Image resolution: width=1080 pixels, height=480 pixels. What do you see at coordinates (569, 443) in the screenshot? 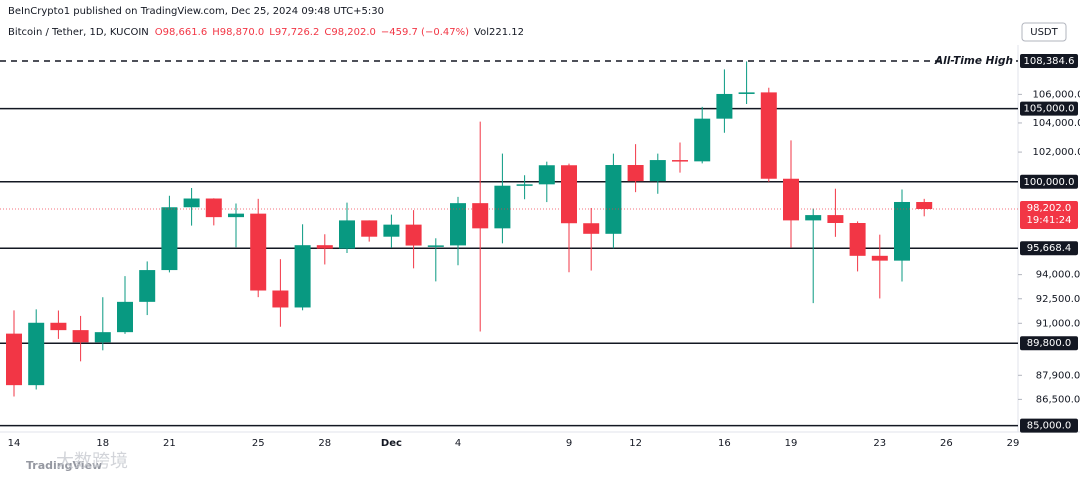
I see `x-tick-label: 9` at bounding box center [569, 443].